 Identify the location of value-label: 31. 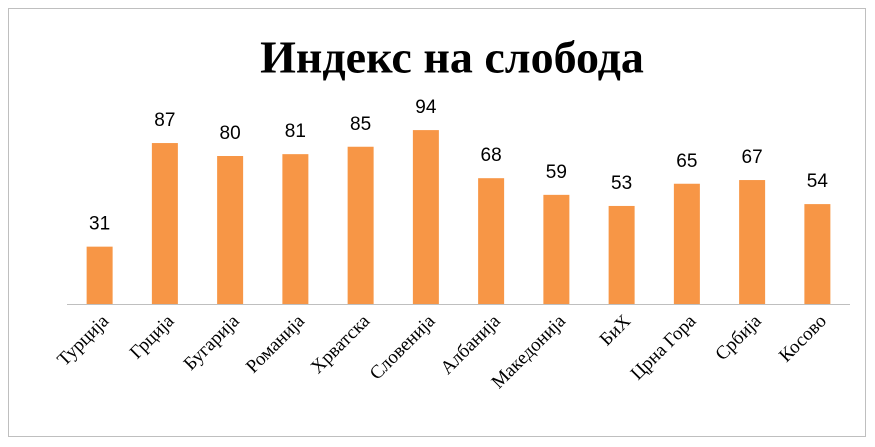
(99, 224).